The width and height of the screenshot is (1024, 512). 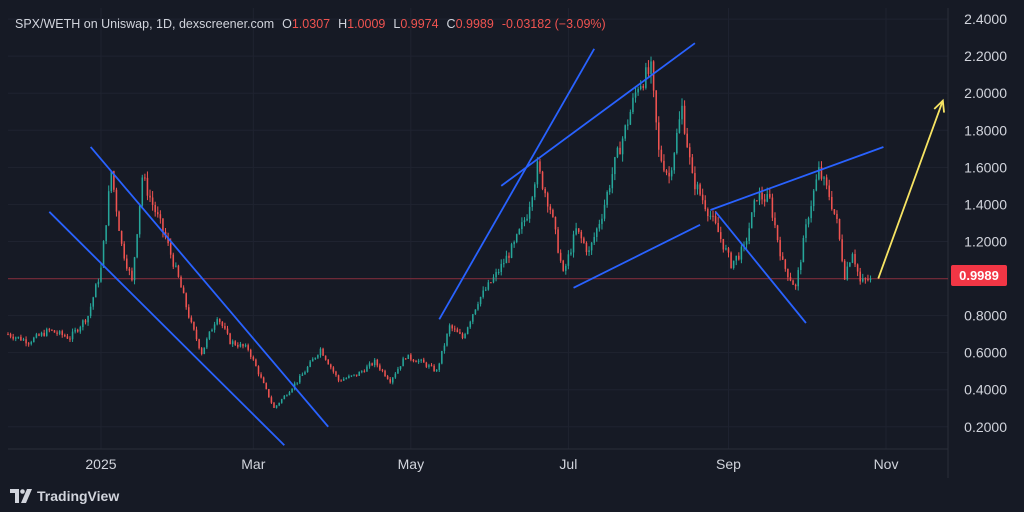 I want to click on y-tick-label: 2.4000, so click(x=985, y=19).